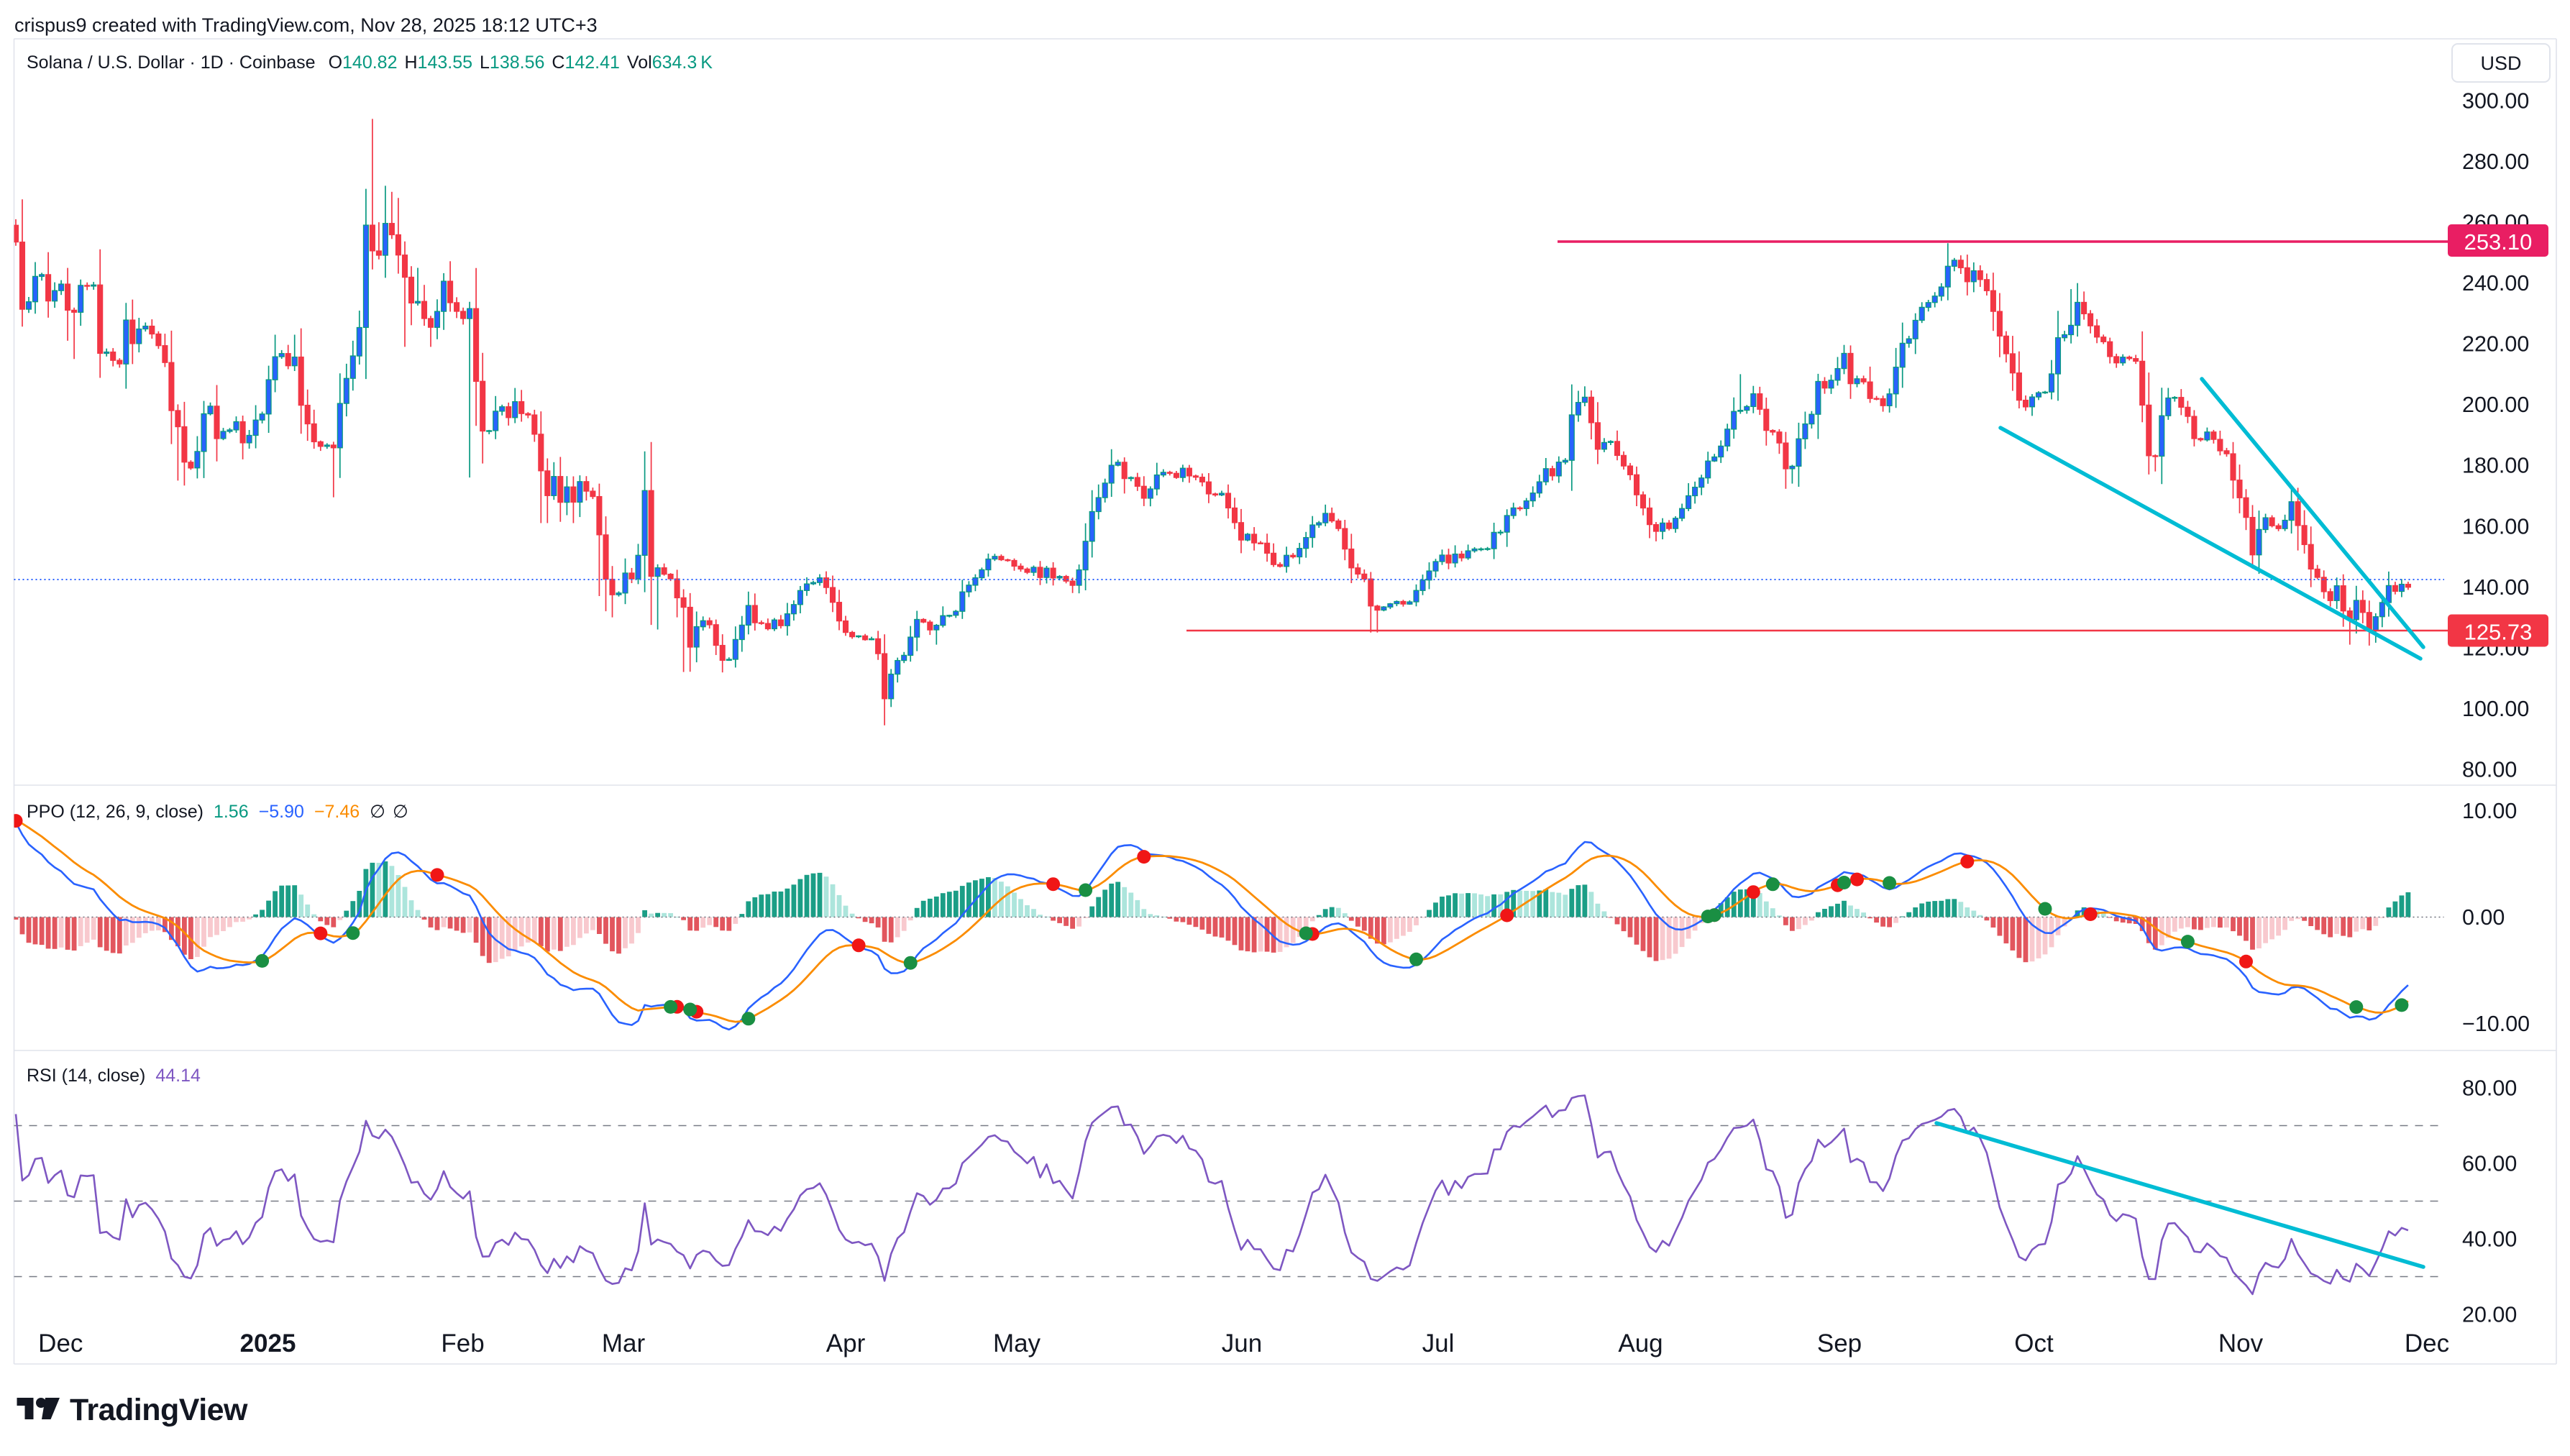 The image size is (2570, 1456). I want to click on svg-text: Apr, so click(846, 1343).